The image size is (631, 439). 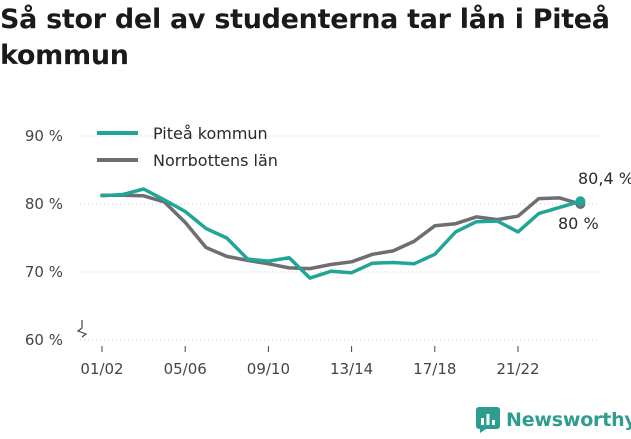 What do you see at coordinates (351, 369) in the screenshot?
I see `x-tick-label: 13/14` at bounding box center [351, 369].